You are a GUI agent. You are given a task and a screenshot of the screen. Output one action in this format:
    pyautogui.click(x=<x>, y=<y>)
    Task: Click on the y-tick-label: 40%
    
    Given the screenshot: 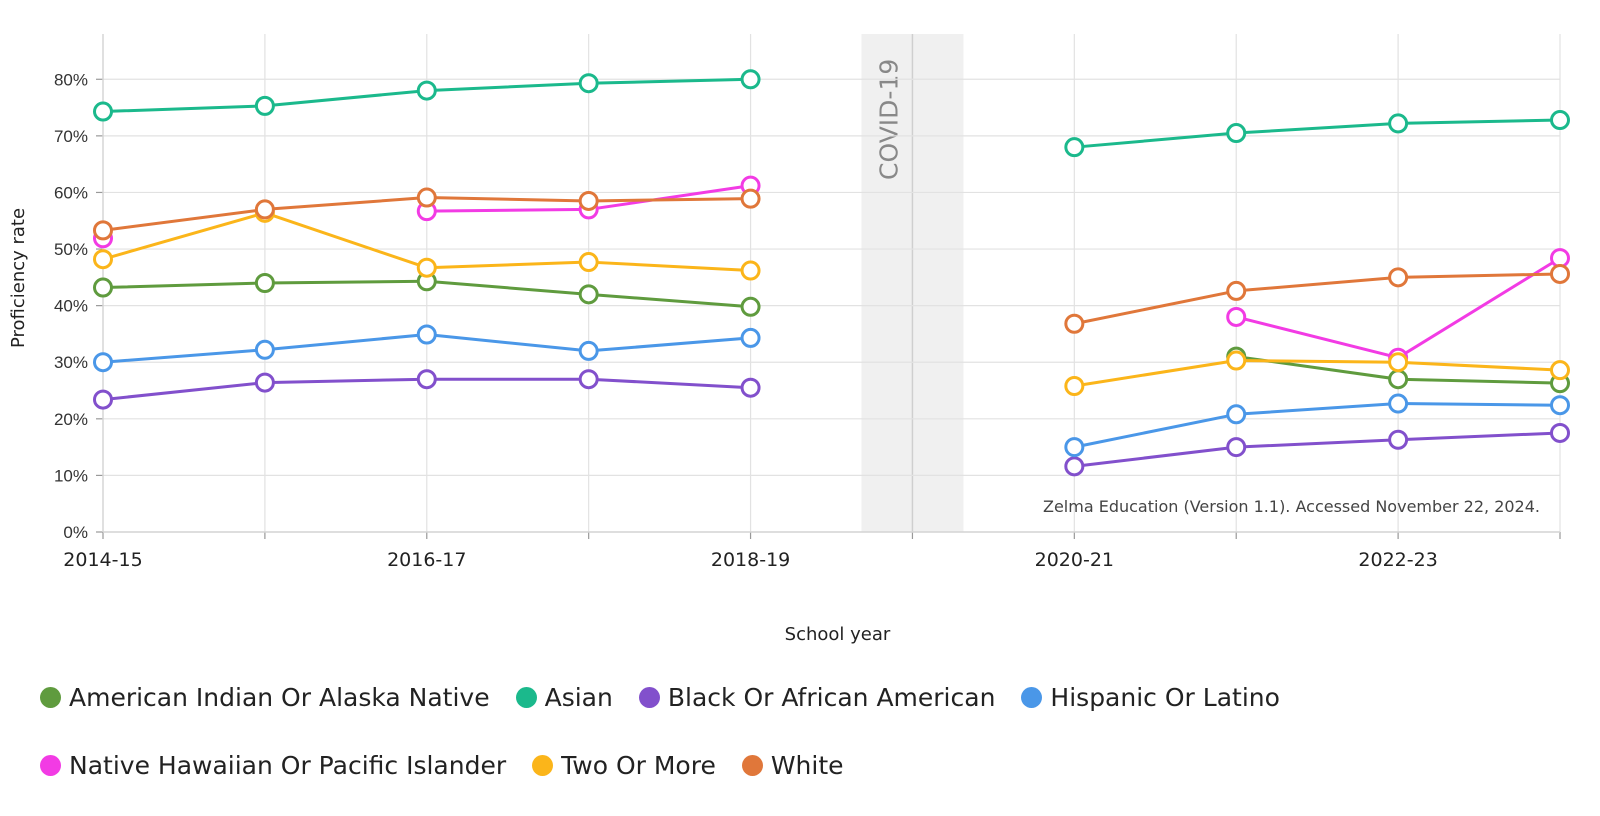 What is the action you would take?
    pyautogui.click(x=71, y=306)
    